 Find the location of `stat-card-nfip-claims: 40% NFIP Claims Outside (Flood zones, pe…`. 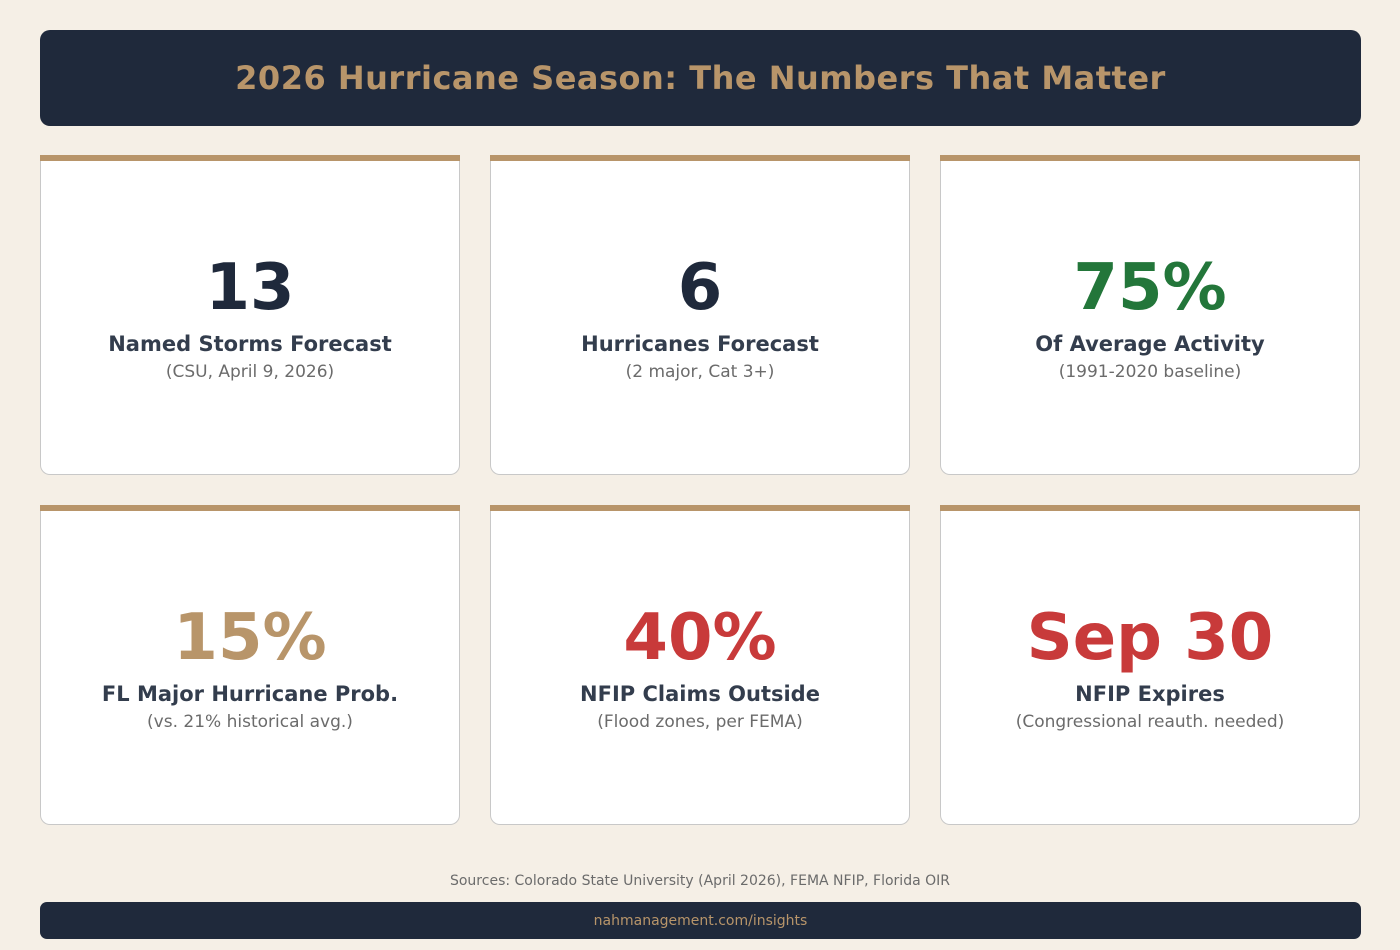

stat-card-nfip-claims: 40% NFIP Claims Outside (Flood zones, pe… is located at coordinates (699, 665).